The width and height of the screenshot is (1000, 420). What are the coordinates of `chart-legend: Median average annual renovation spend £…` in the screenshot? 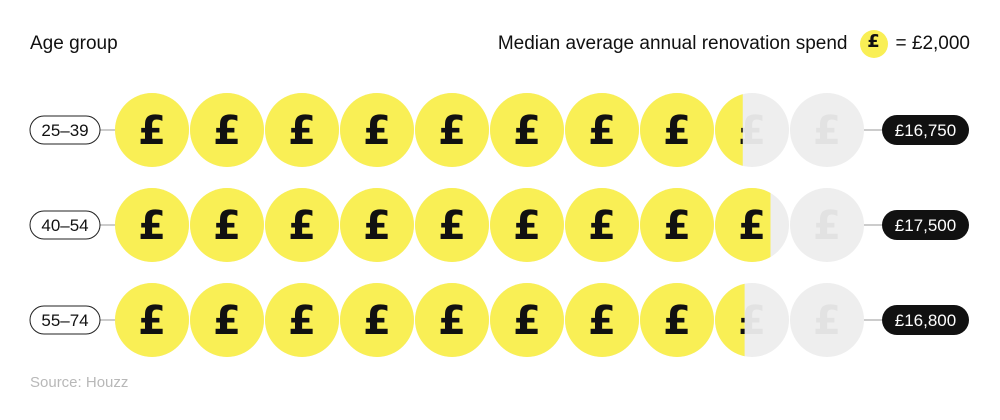 It's located at (734, 44).